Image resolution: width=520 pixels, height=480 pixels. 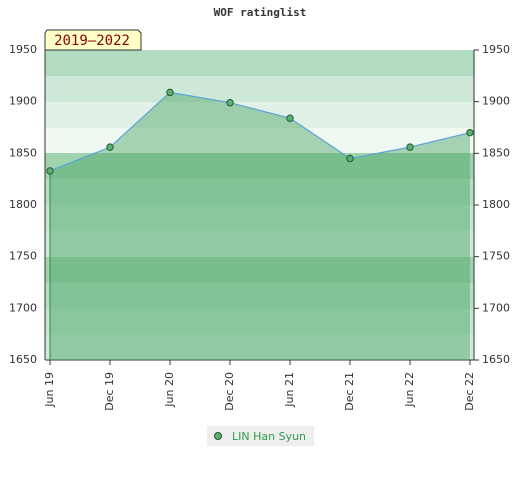 What do you see at coordinates (23, 359) in the screenshot?
I see `y-tick-label: 1650` at bounding box center [23, 359].